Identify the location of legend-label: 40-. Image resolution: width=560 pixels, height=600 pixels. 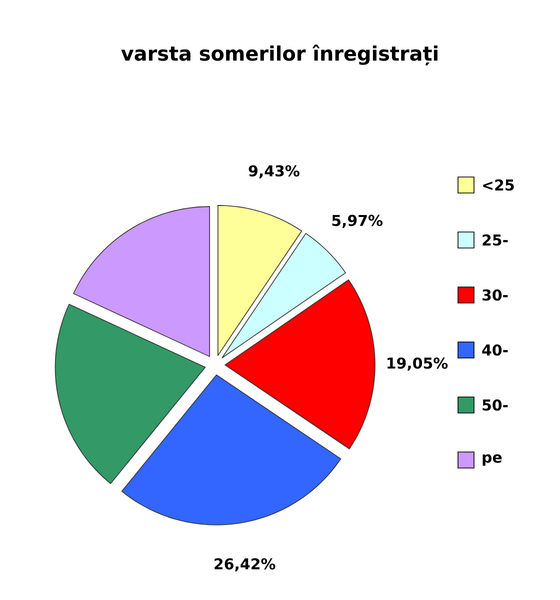
(495, 350).